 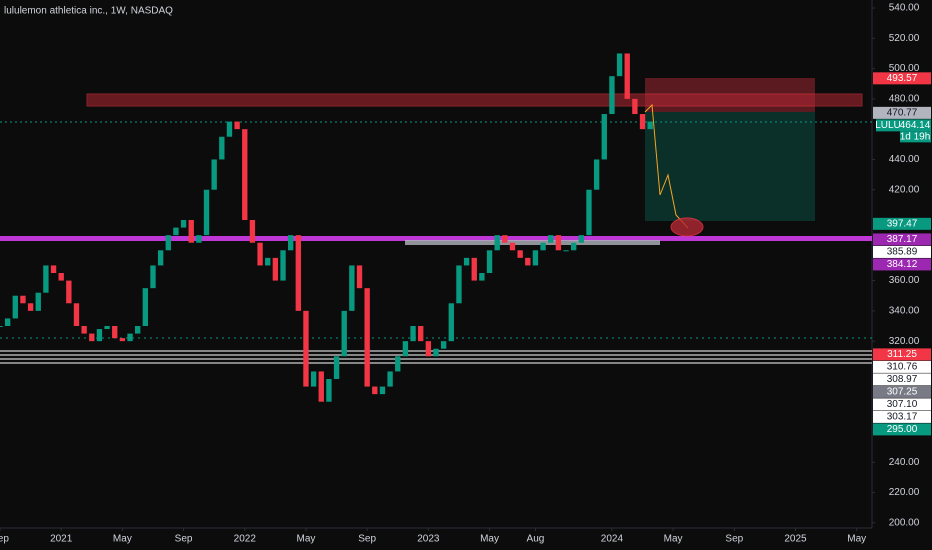 I want to click on price-tag-label: 307.10, so click(x=902, y=404).